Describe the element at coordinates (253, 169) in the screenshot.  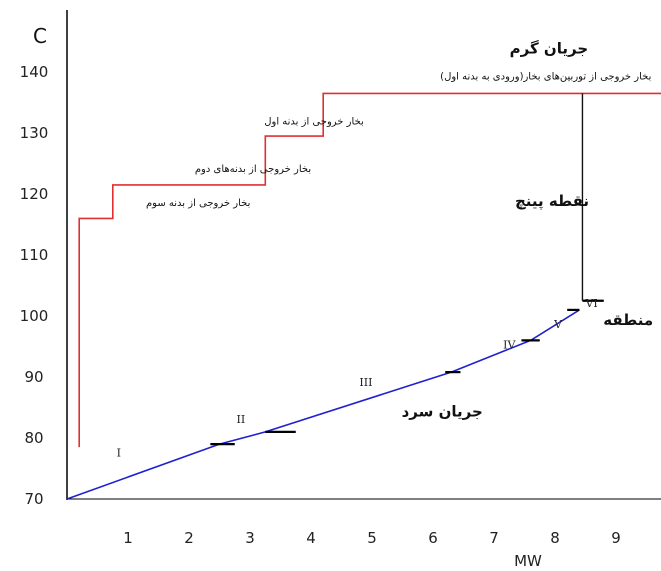
I see `second-body-exhaust-label: بخار خروجی از بدنه‌های دوم` at that location.